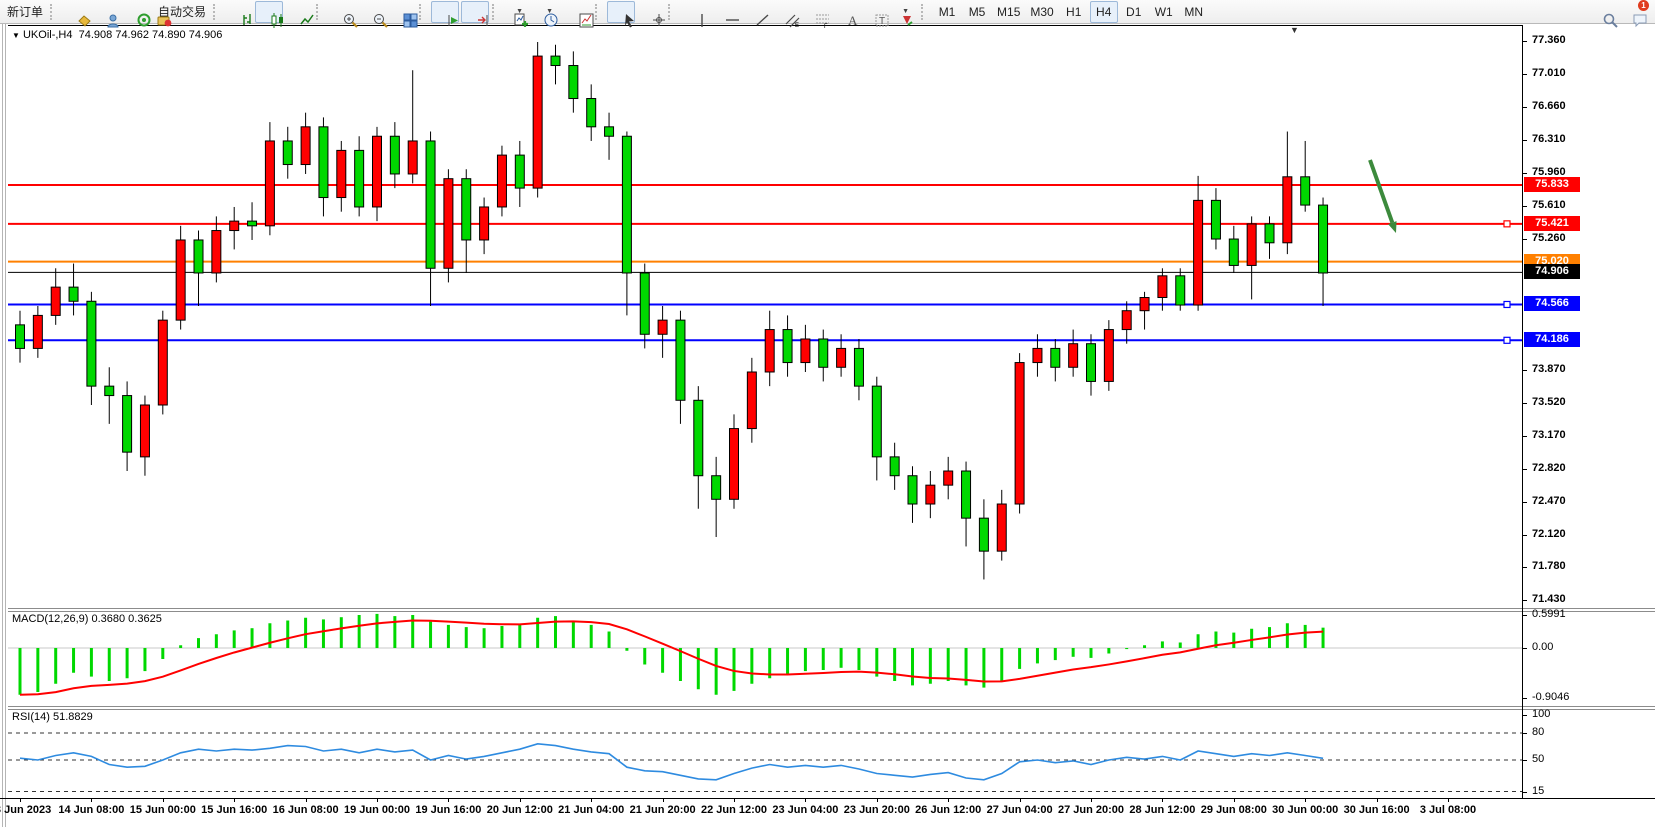 The width and height of the screenshot is (1655, 827). Describe the element at coordinates (831, 709) in the screenshot. I see `pane-separator-rsi-bottom` at that location.